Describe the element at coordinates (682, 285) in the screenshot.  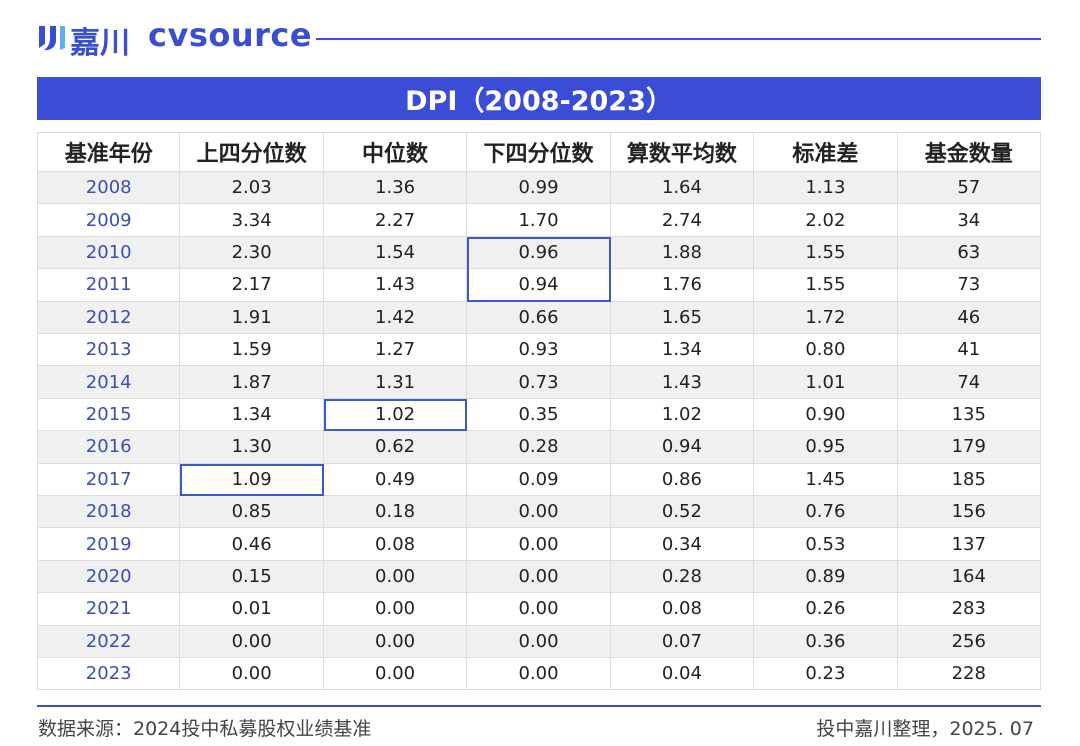
I see `value-cell: 1.76` at that location.